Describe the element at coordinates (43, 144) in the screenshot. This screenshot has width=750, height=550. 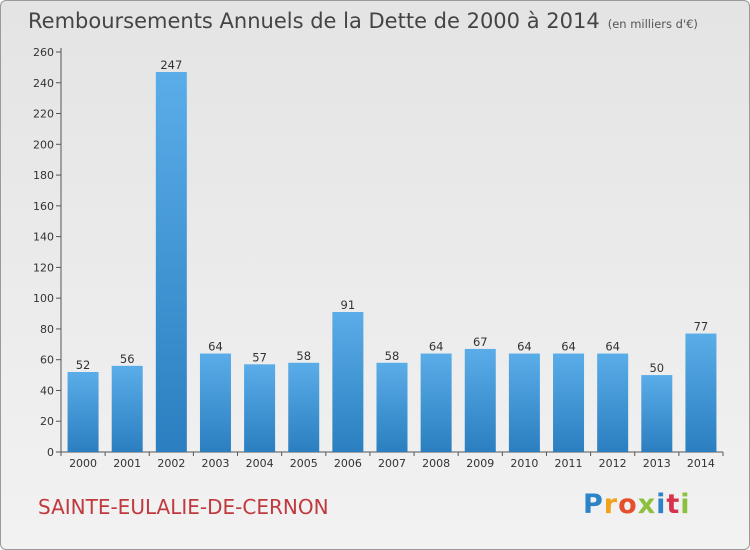
I see `y-tick-label: 200` at that location.